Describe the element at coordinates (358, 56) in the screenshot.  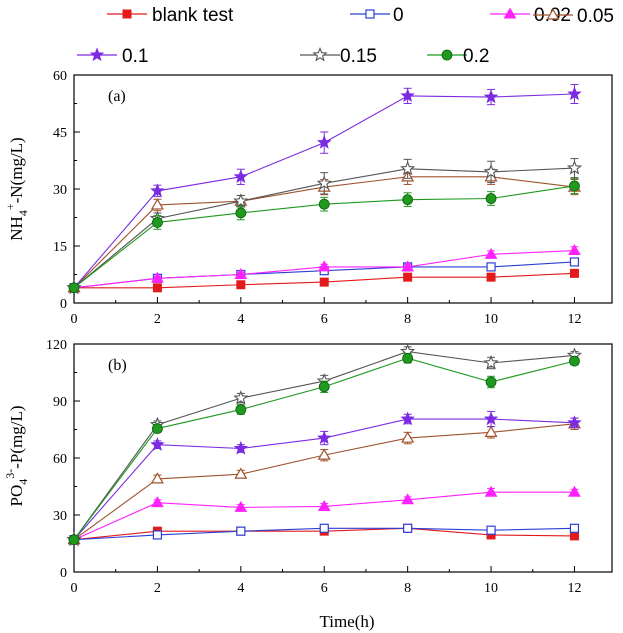
I see `legend-label: 0.15` at that location.